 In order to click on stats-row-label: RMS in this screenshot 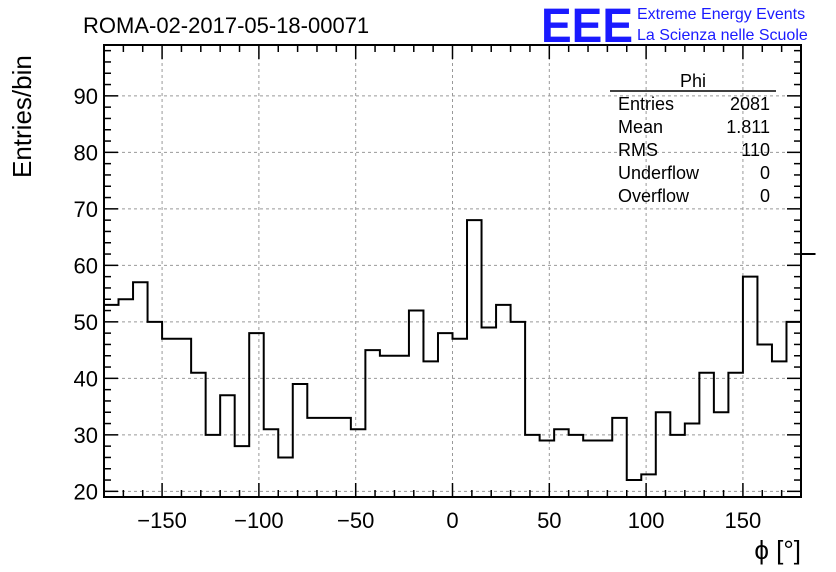, I will do `click(638, 150)`.